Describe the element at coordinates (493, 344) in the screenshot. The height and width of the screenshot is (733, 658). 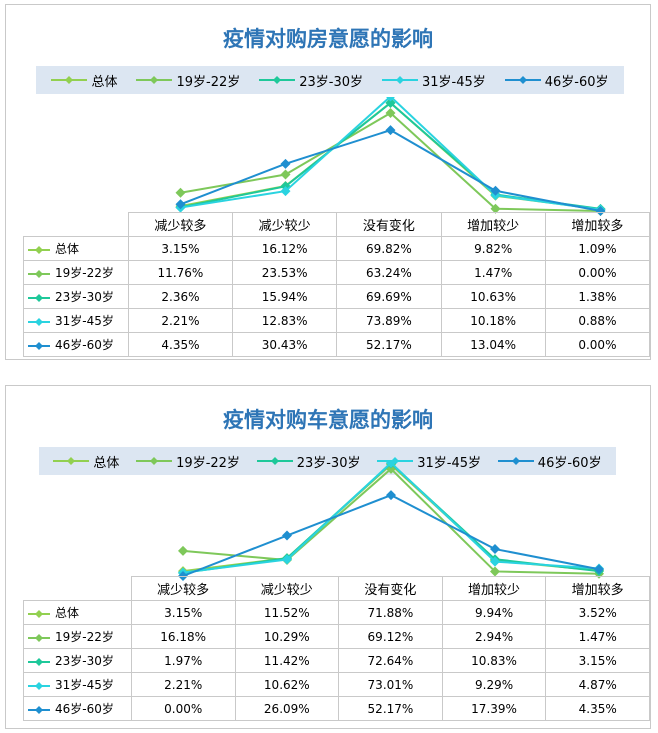
I see `data-value-cell: 13.04%` at that location.